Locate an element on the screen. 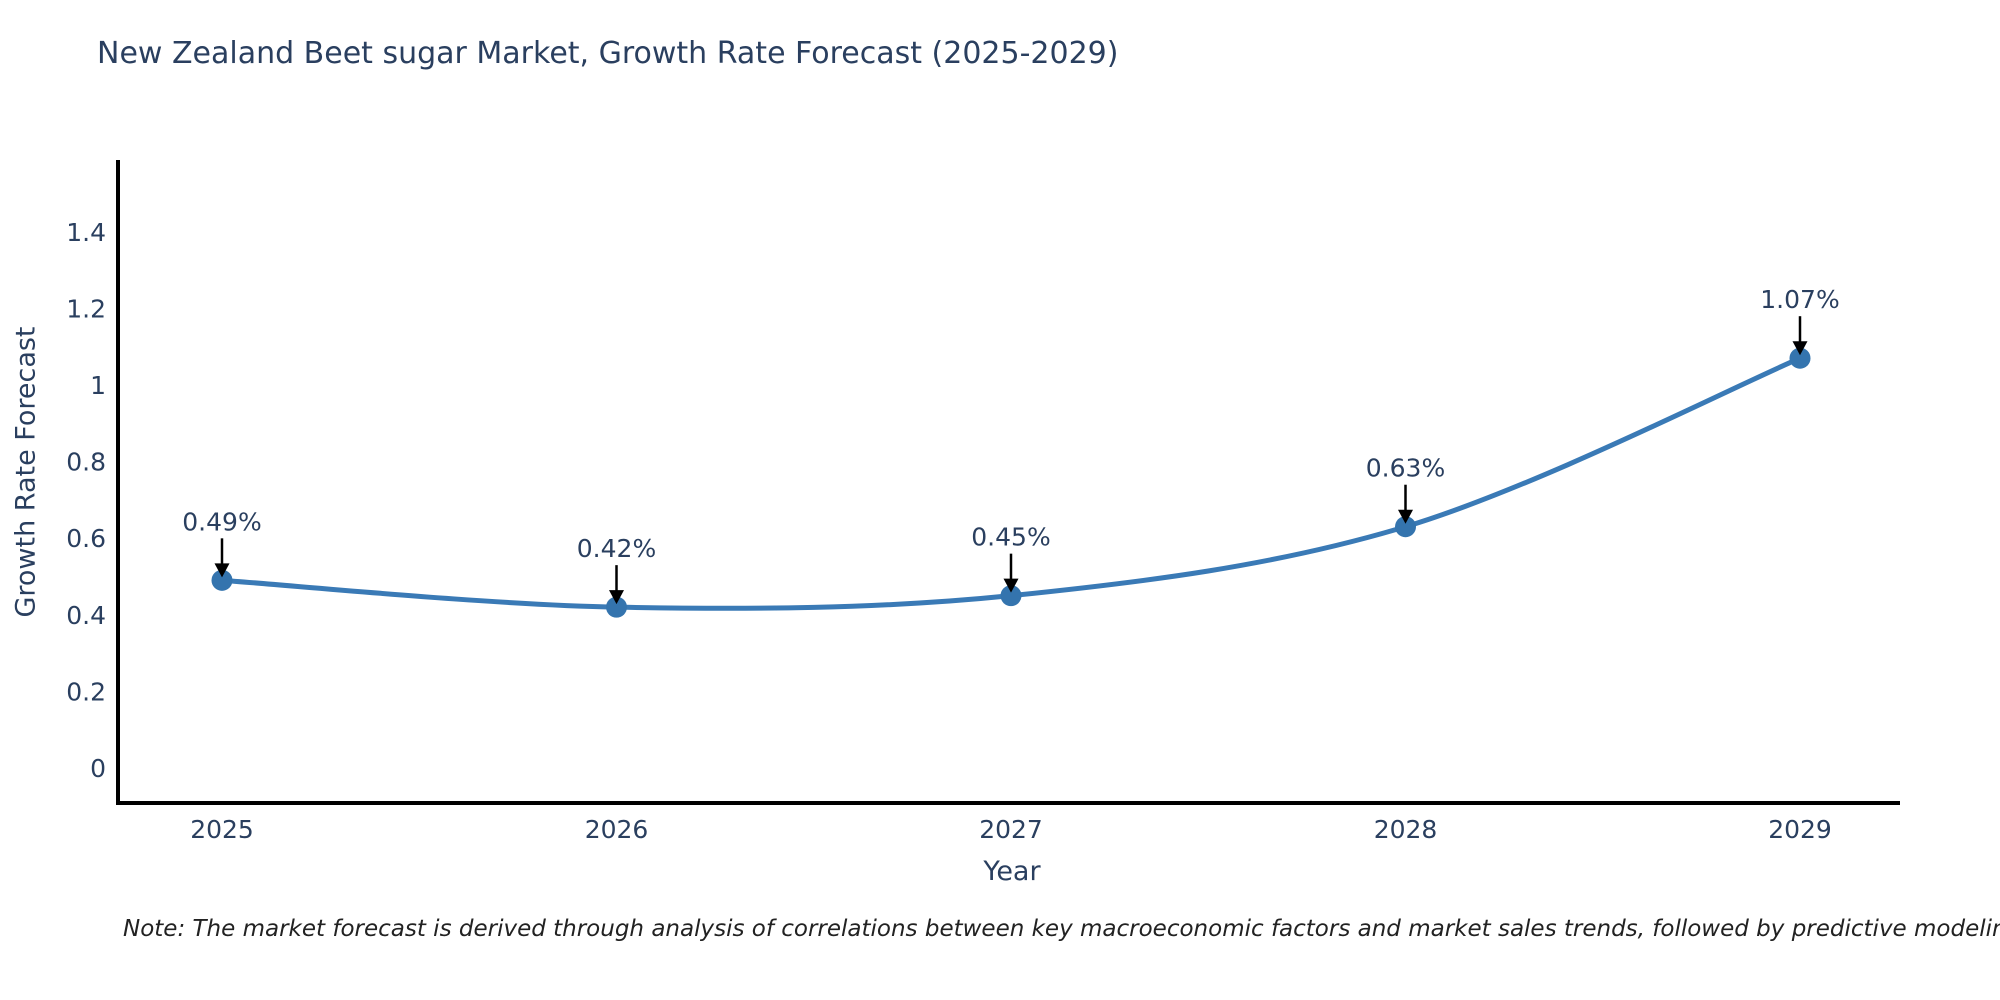 The width and height of the screenshot is (2000, 1000). y-tick-label: 0.2 is located at coordinates (86, 691).